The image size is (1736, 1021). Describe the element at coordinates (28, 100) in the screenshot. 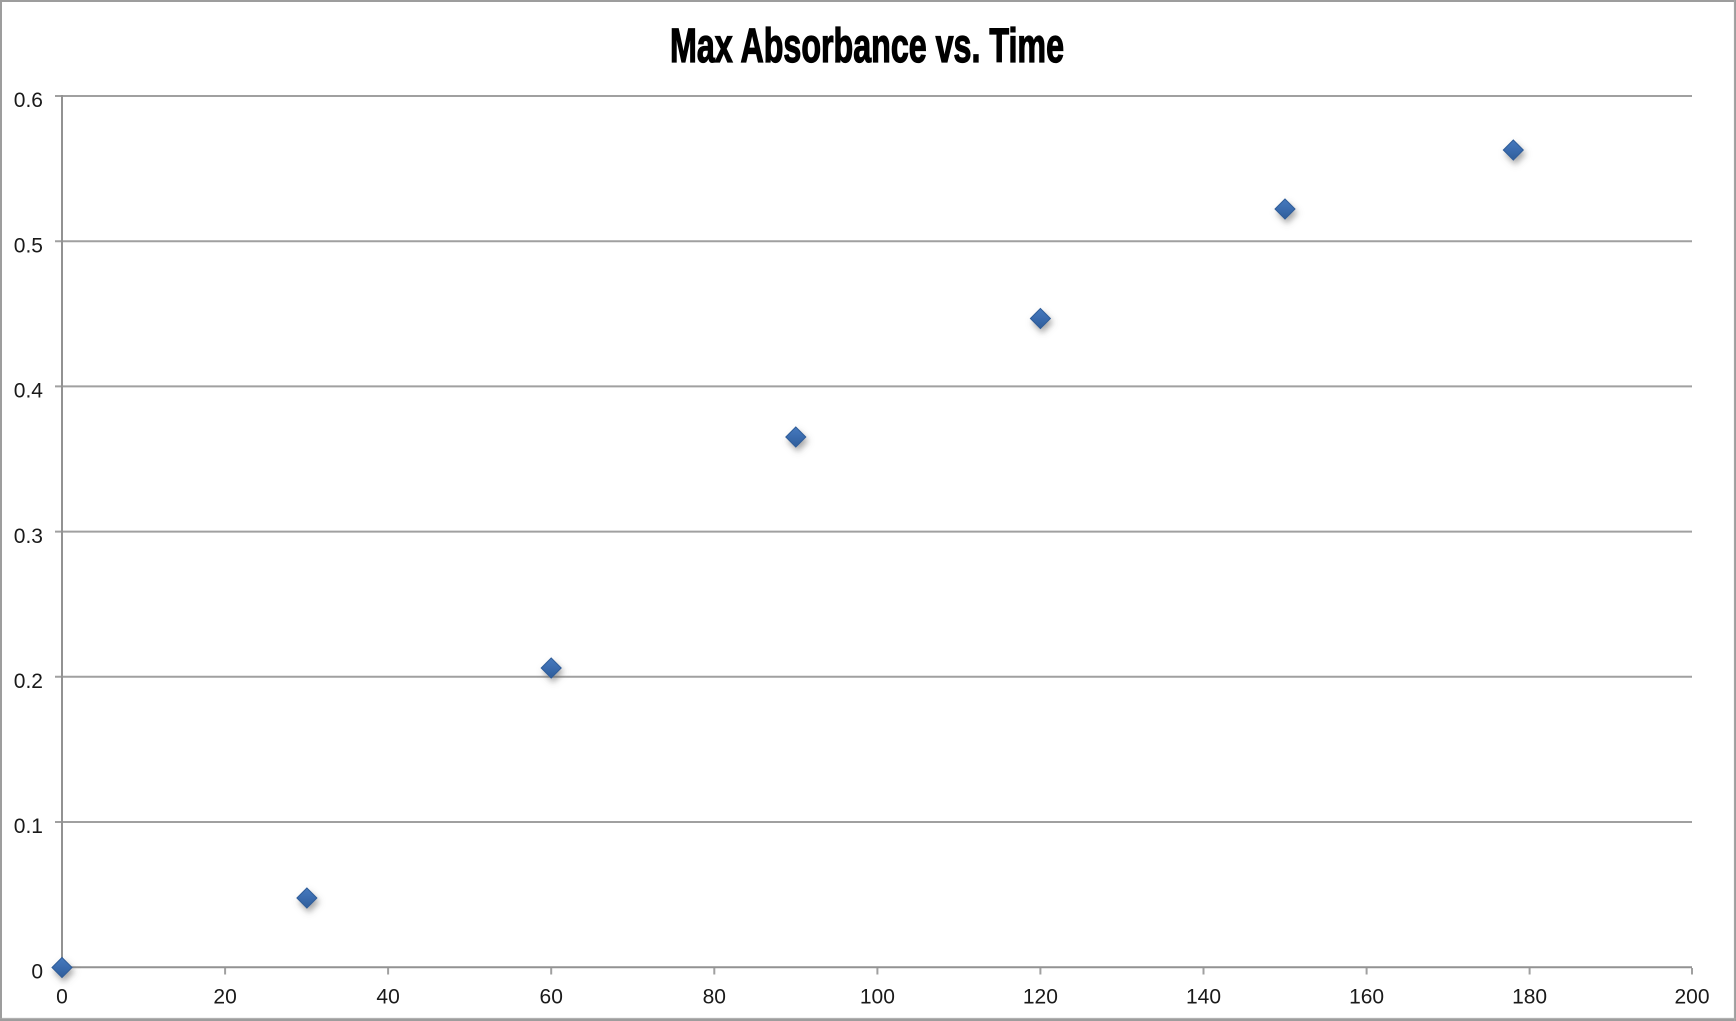

I see `svg-text: 0.6` at that location.